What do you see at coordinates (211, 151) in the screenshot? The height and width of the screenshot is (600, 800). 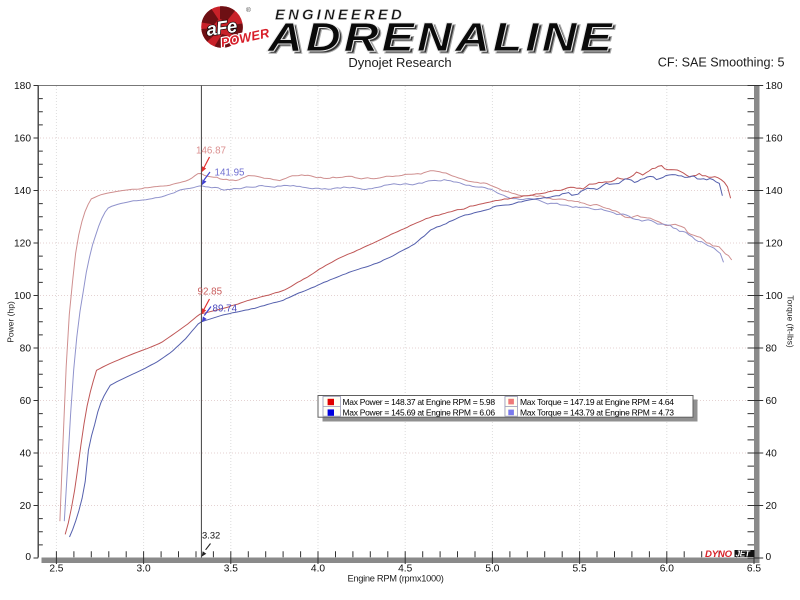 I see `svg-text: 146.87` at bounding box center [211, 151].